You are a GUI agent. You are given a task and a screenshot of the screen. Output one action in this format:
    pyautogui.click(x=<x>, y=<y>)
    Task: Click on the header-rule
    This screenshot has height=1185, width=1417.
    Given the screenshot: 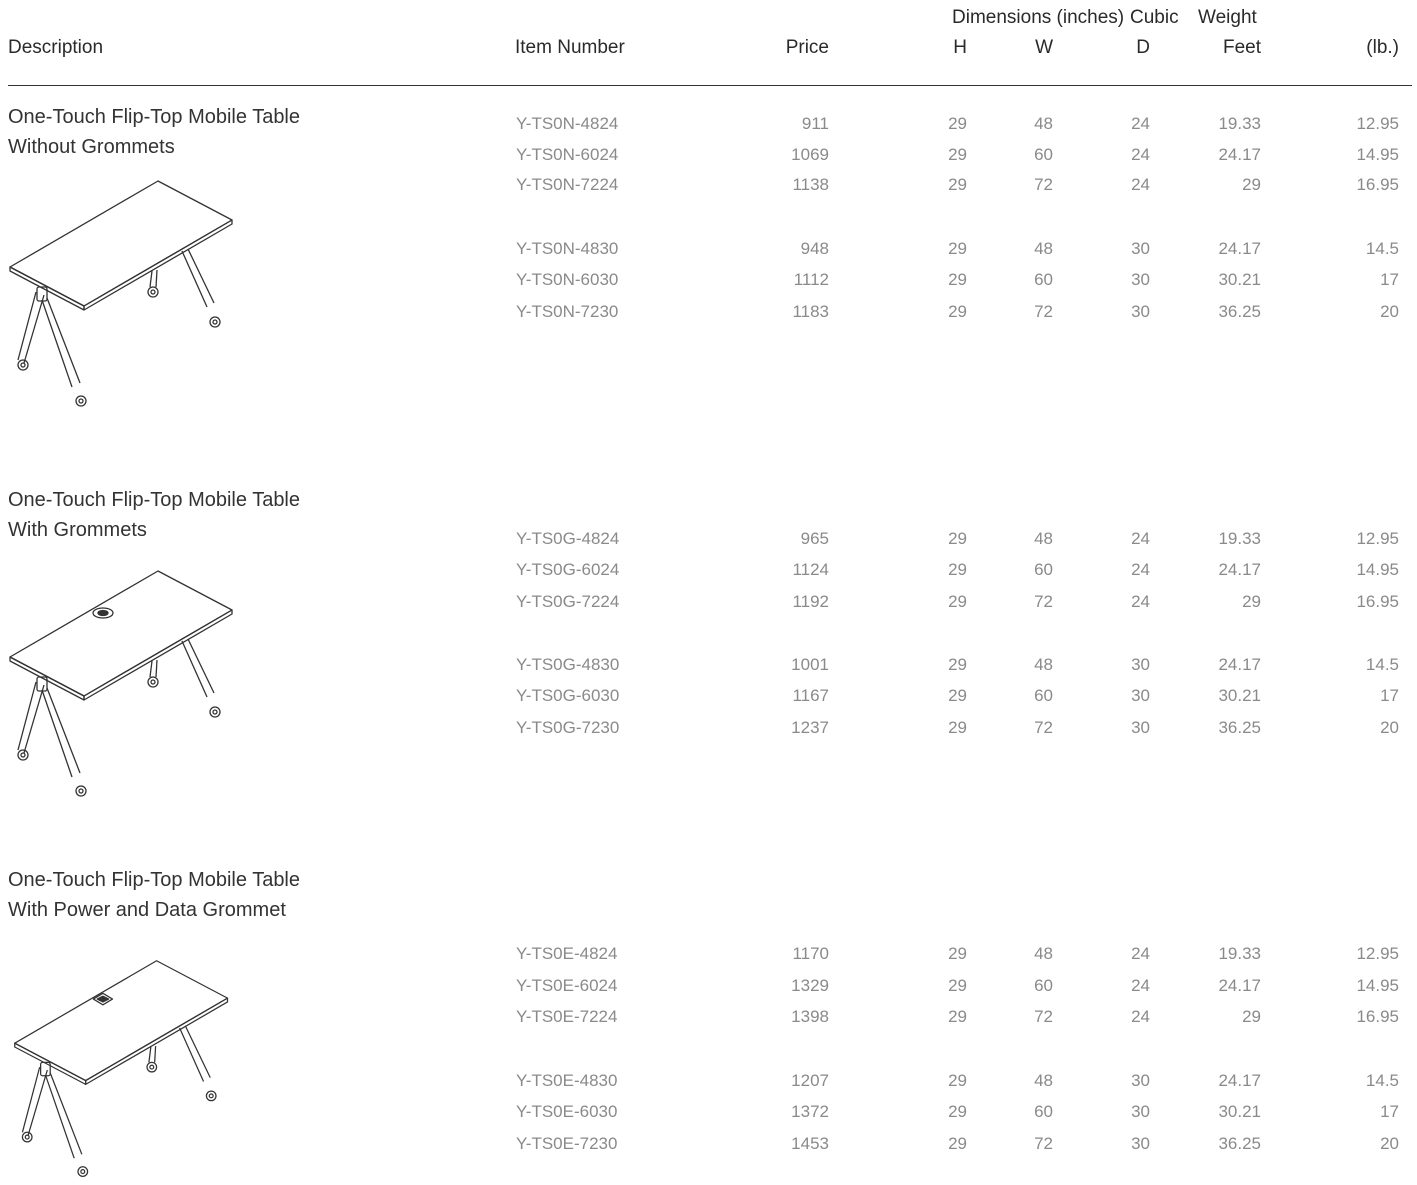 What is the action you would take?
    pyautogui.click(x=710, y=85)
    